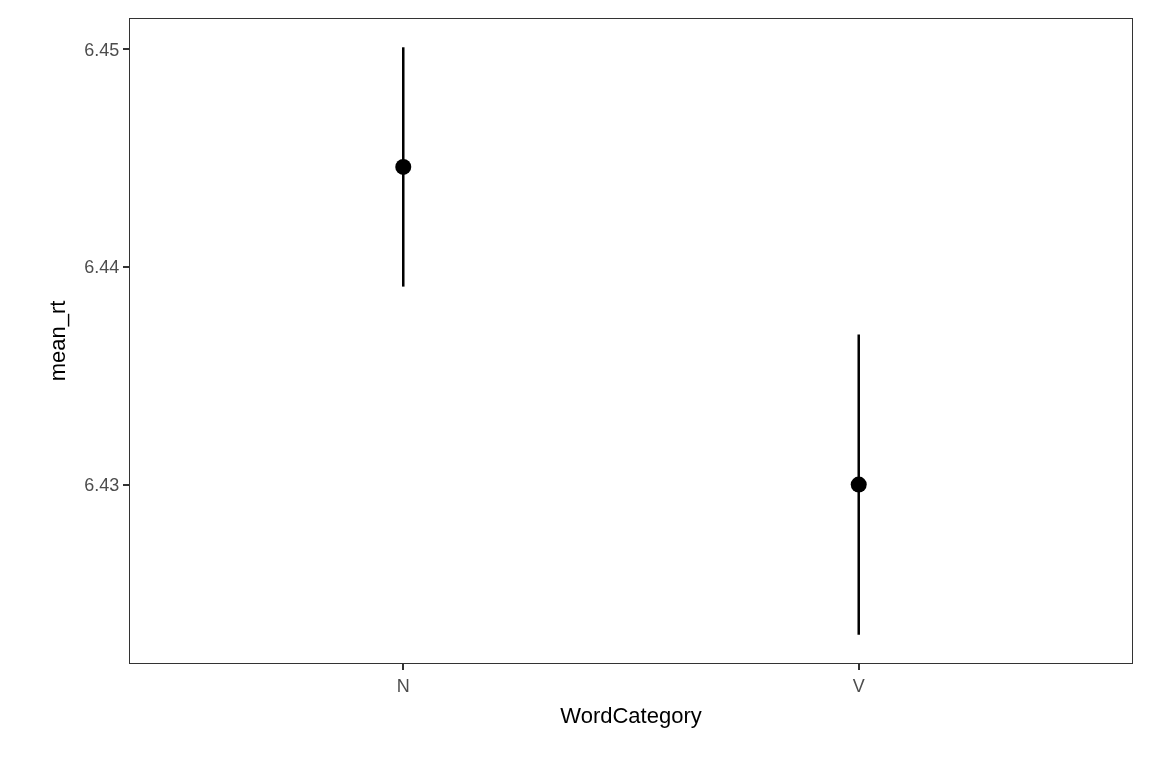 This screenshot has width=1152, height=768. I want to click on x-axis-title: WordCategory, so click(631, 715).